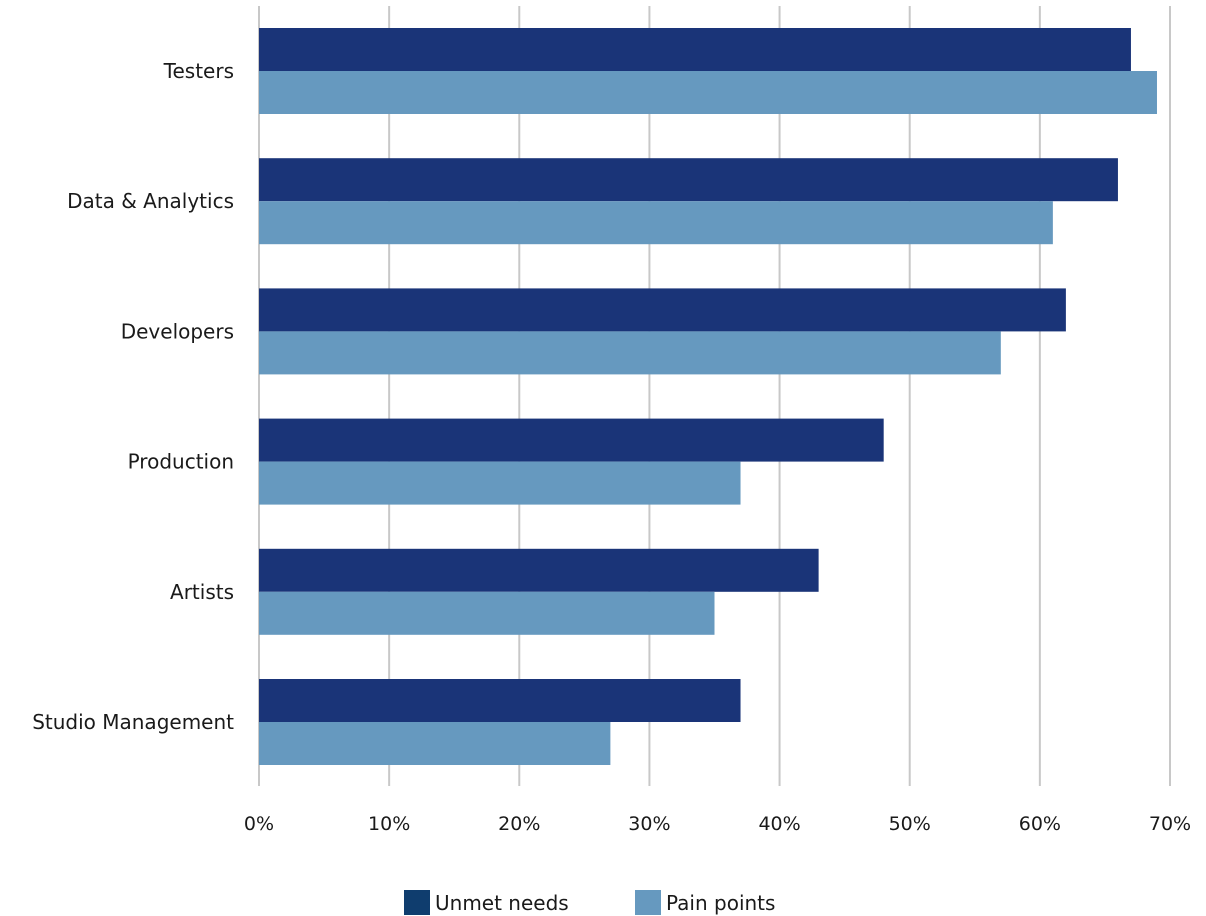 This screenshot has width=1206, height=916. Describe the element at coordinates (202, 592) in the screenshot. I see `category-label-artists: Artists` at that location.